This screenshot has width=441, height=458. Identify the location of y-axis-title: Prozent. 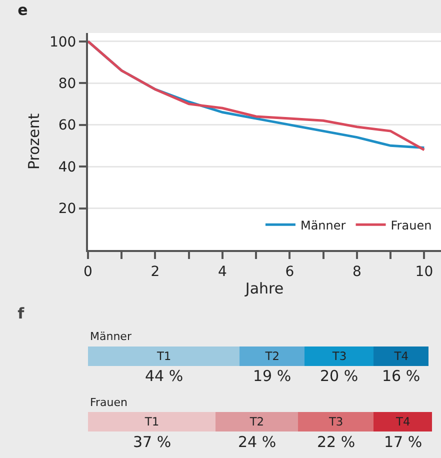
(34, 141).